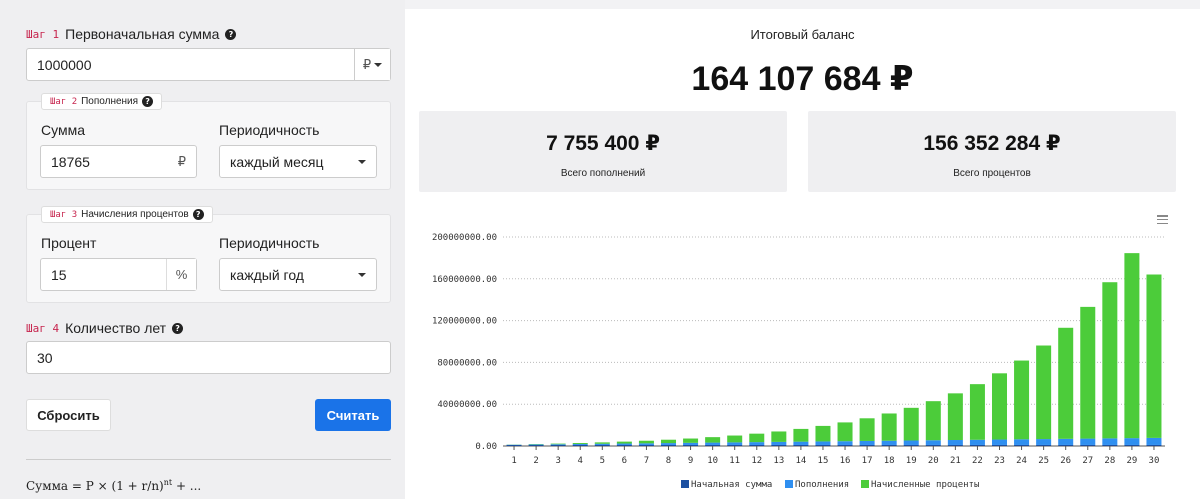 The width and height of the screenshot is (1200, 499). What do you see at coordinates (734, 461) in the screenshot?
I see `x-tick-label: 11` at bounding box center [734, 461].